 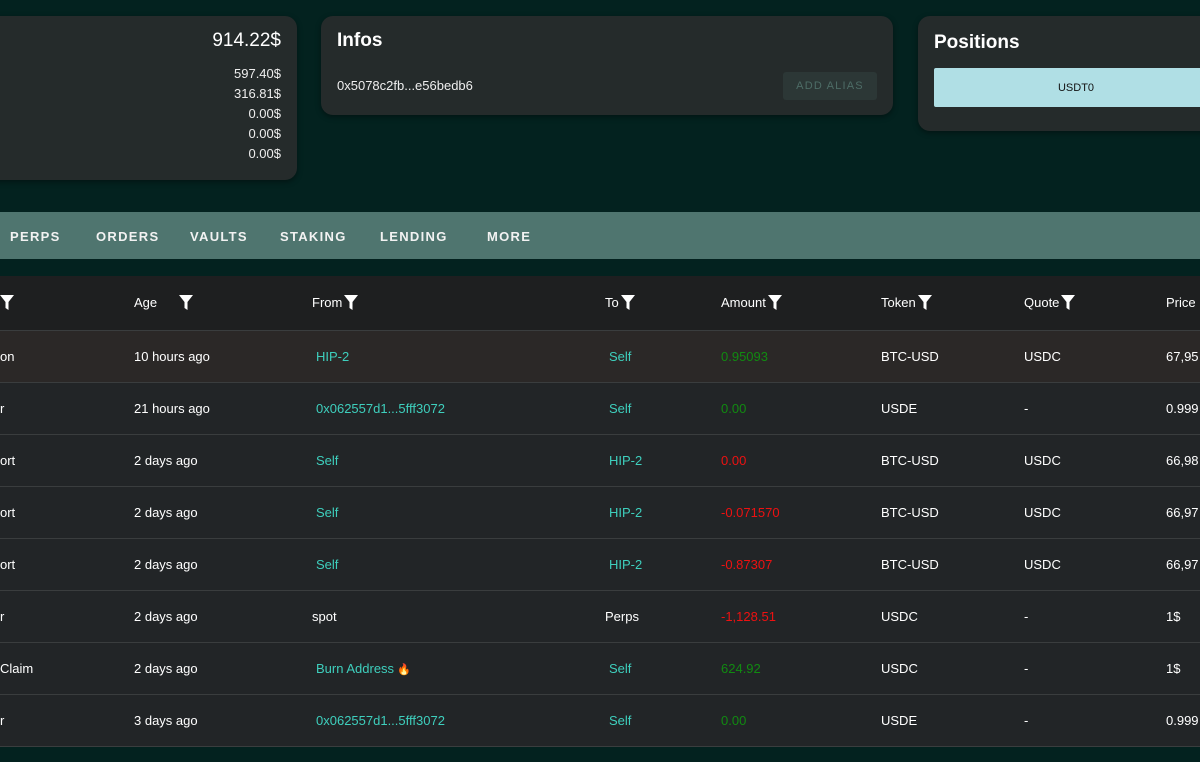 What do you see at coordinates (363, 668) in the screenshot?
I see `cell-from: Burn Address 🔥` at bounding box center [363, 668].